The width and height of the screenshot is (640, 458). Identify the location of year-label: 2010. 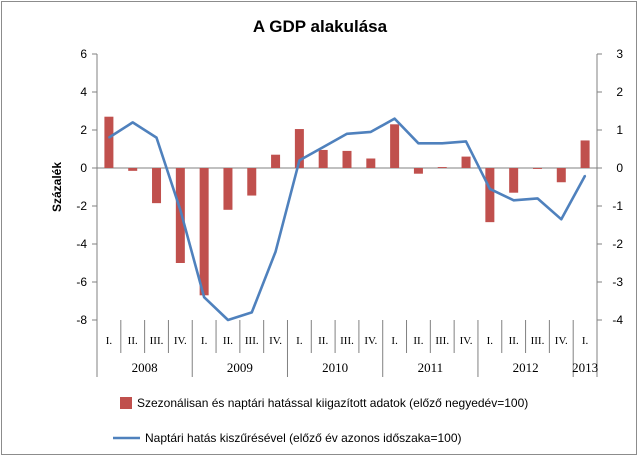
(335, 367).